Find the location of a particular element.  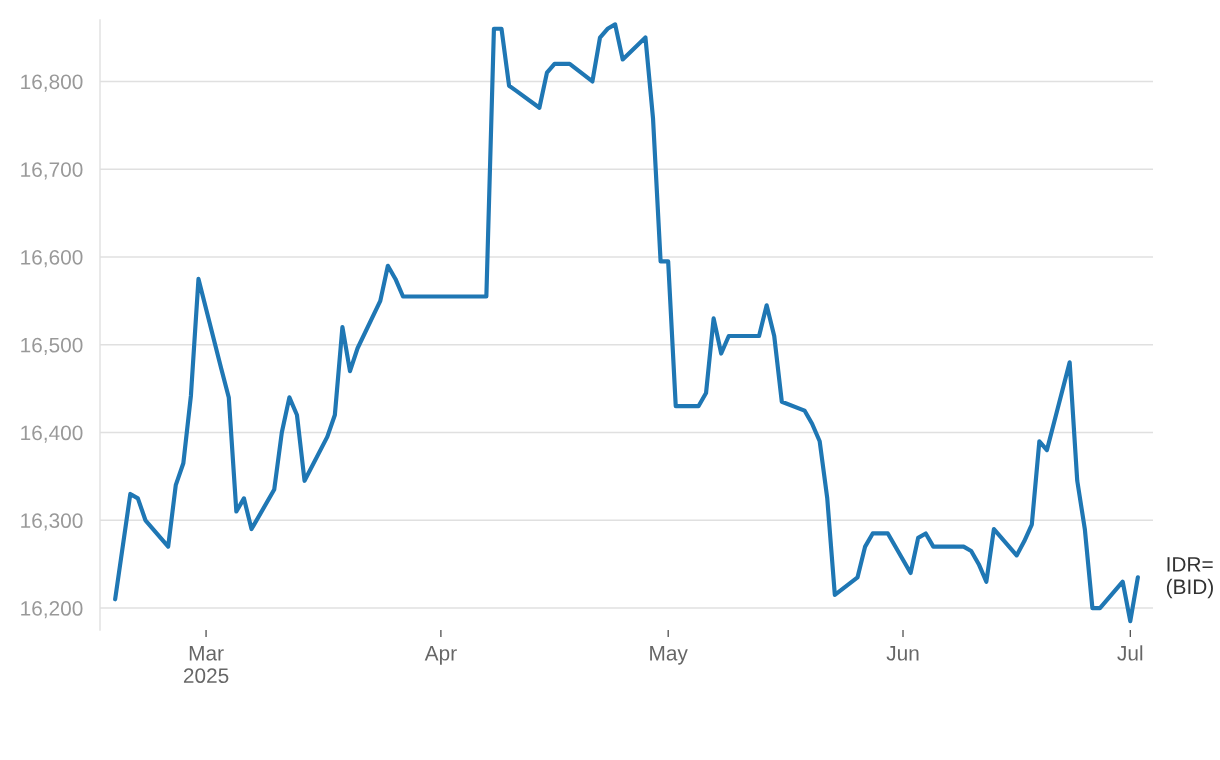

x-tick-label: May is located at coordinates (669, 655).